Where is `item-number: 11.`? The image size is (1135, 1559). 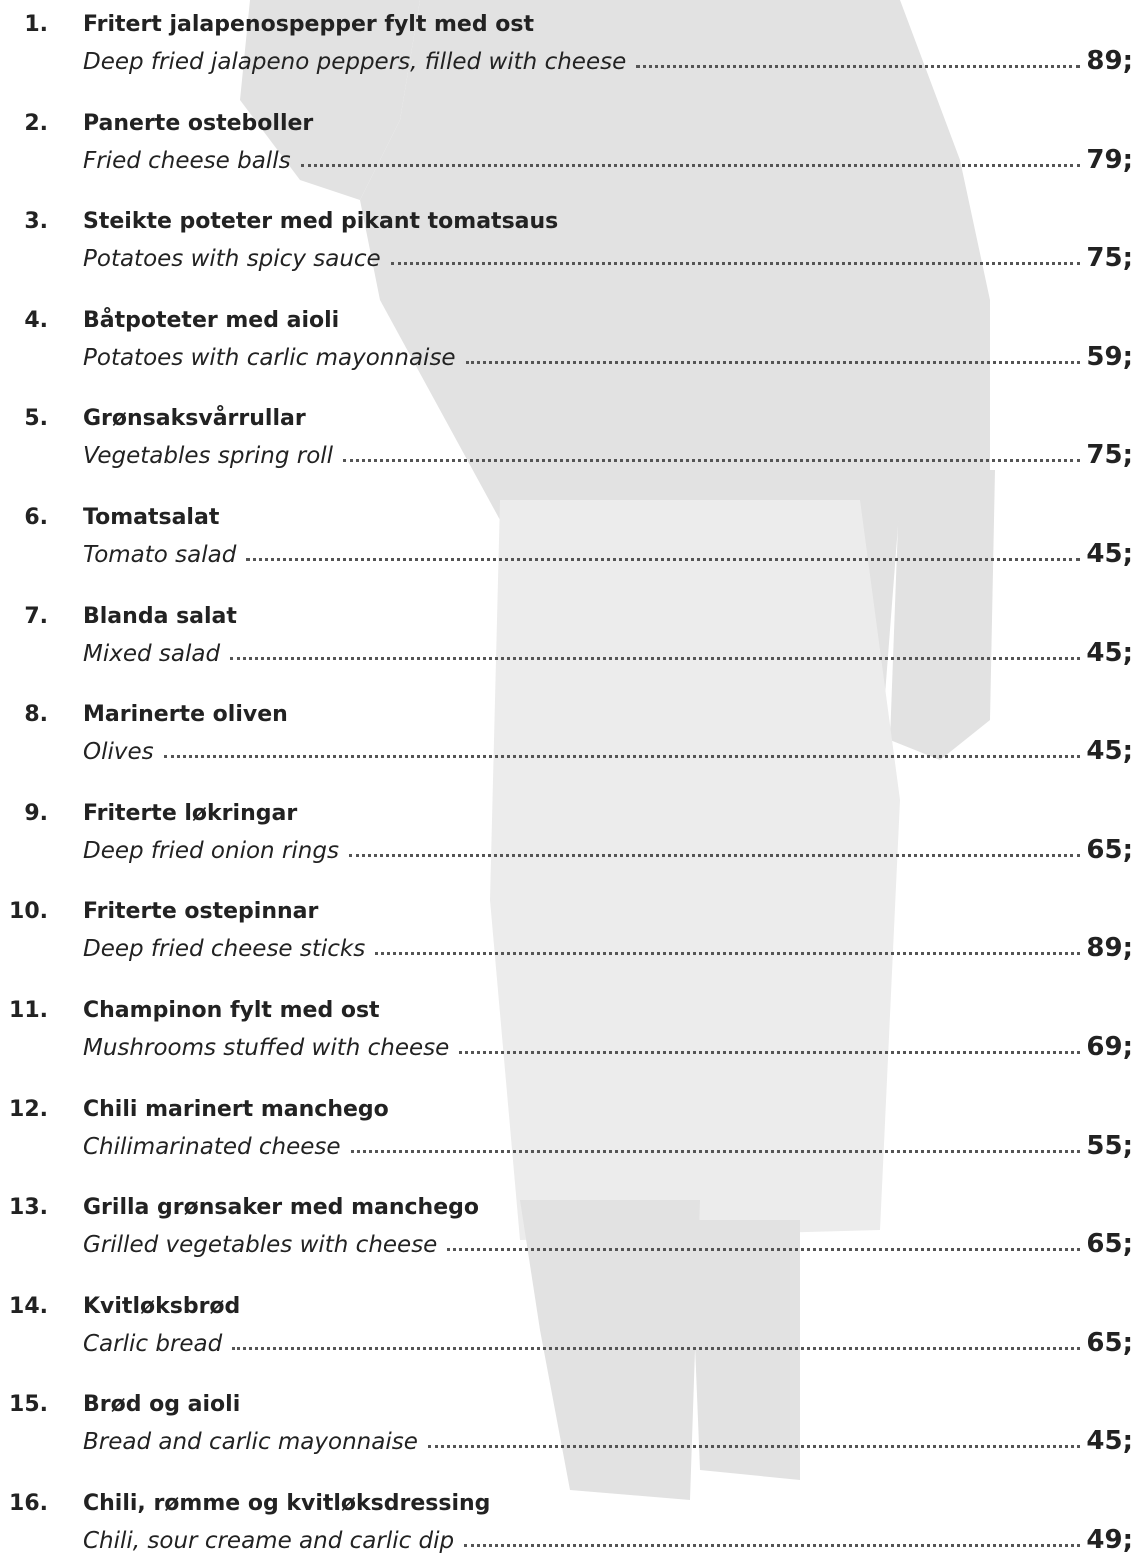
item-number: 11. is located at coordinates (28, 1010).